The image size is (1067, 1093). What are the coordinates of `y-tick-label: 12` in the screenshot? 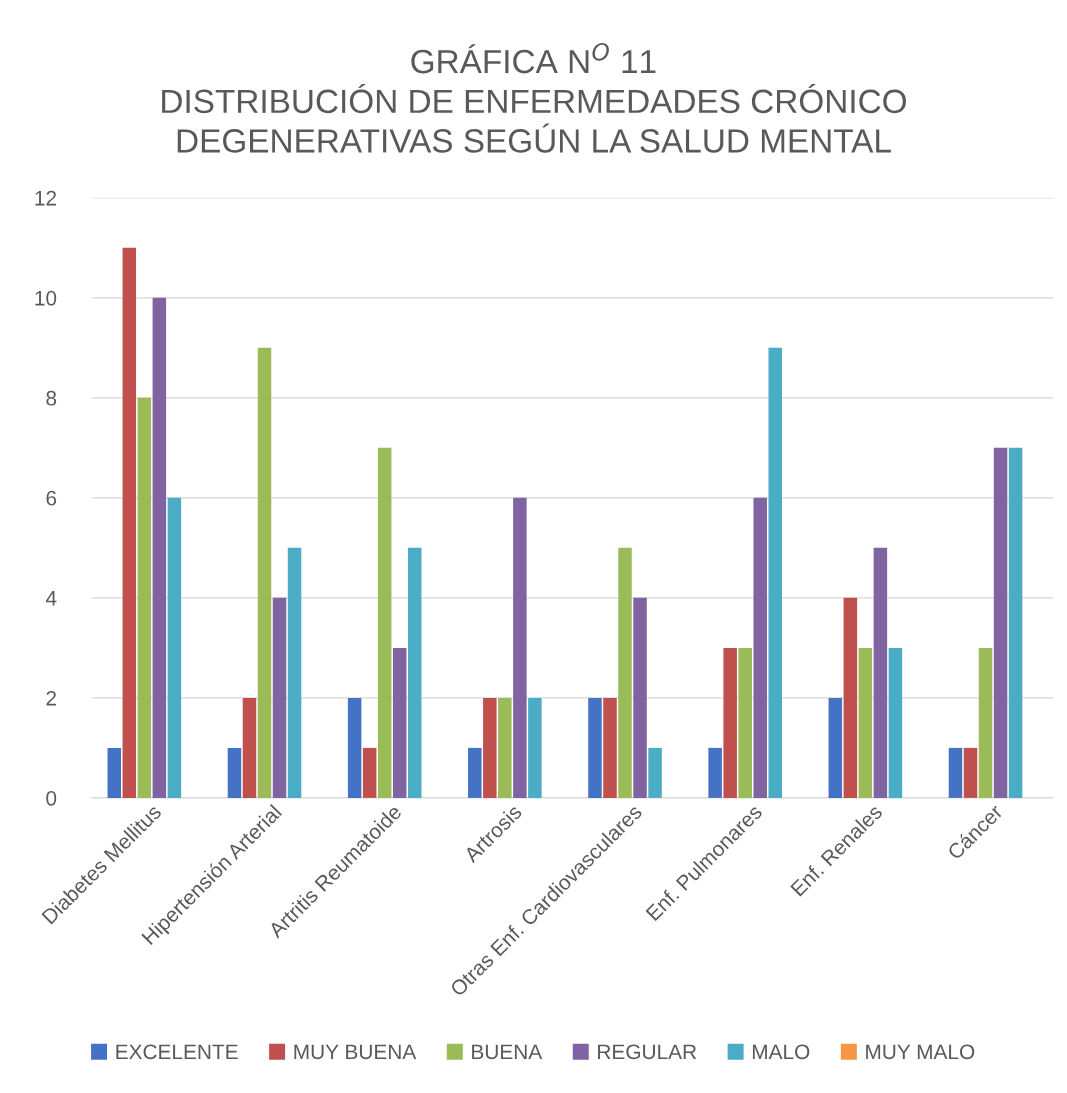 It's located at (45, 198).